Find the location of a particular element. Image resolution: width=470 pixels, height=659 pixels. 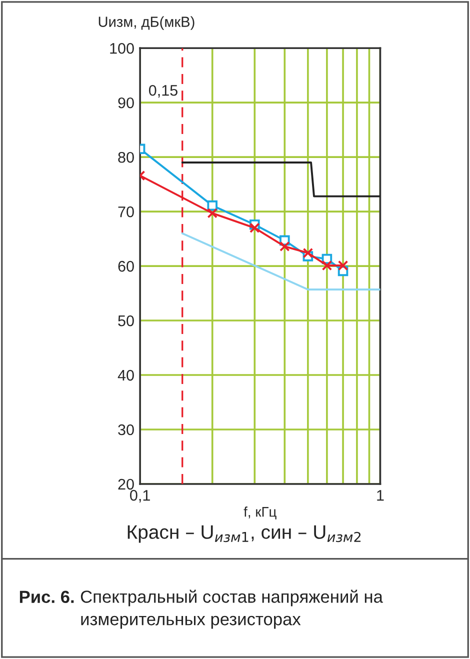

y-tick-label: 40 is located at coordinates (126, 375).